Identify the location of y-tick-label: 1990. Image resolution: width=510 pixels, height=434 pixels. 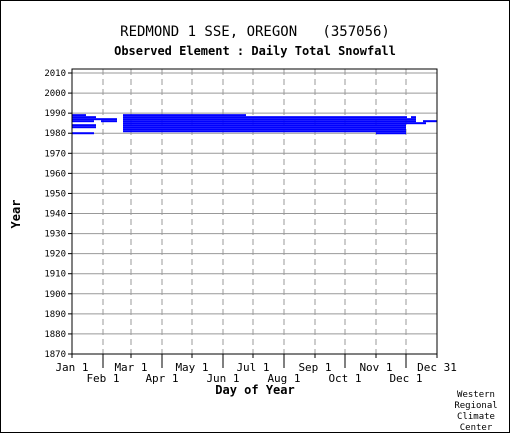
(55, 114).